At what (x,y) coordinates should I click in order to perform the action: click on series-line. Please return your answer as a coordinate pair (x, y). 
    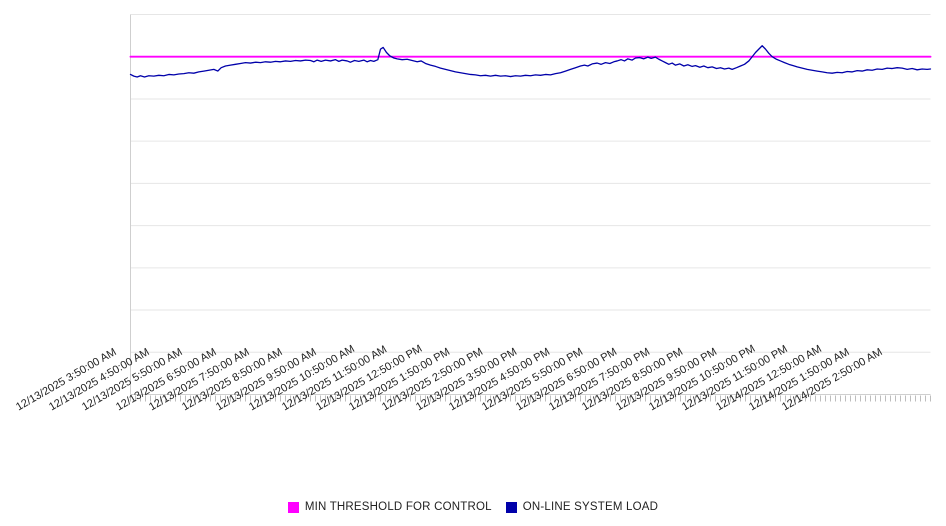
    Looking at the image, I should click on (530, 61).